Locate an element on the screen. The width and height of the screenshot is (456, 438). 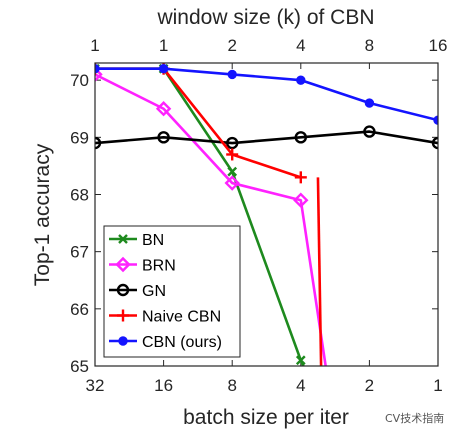
legend-item: CBN (ours) is located at coordinates (165, 342).